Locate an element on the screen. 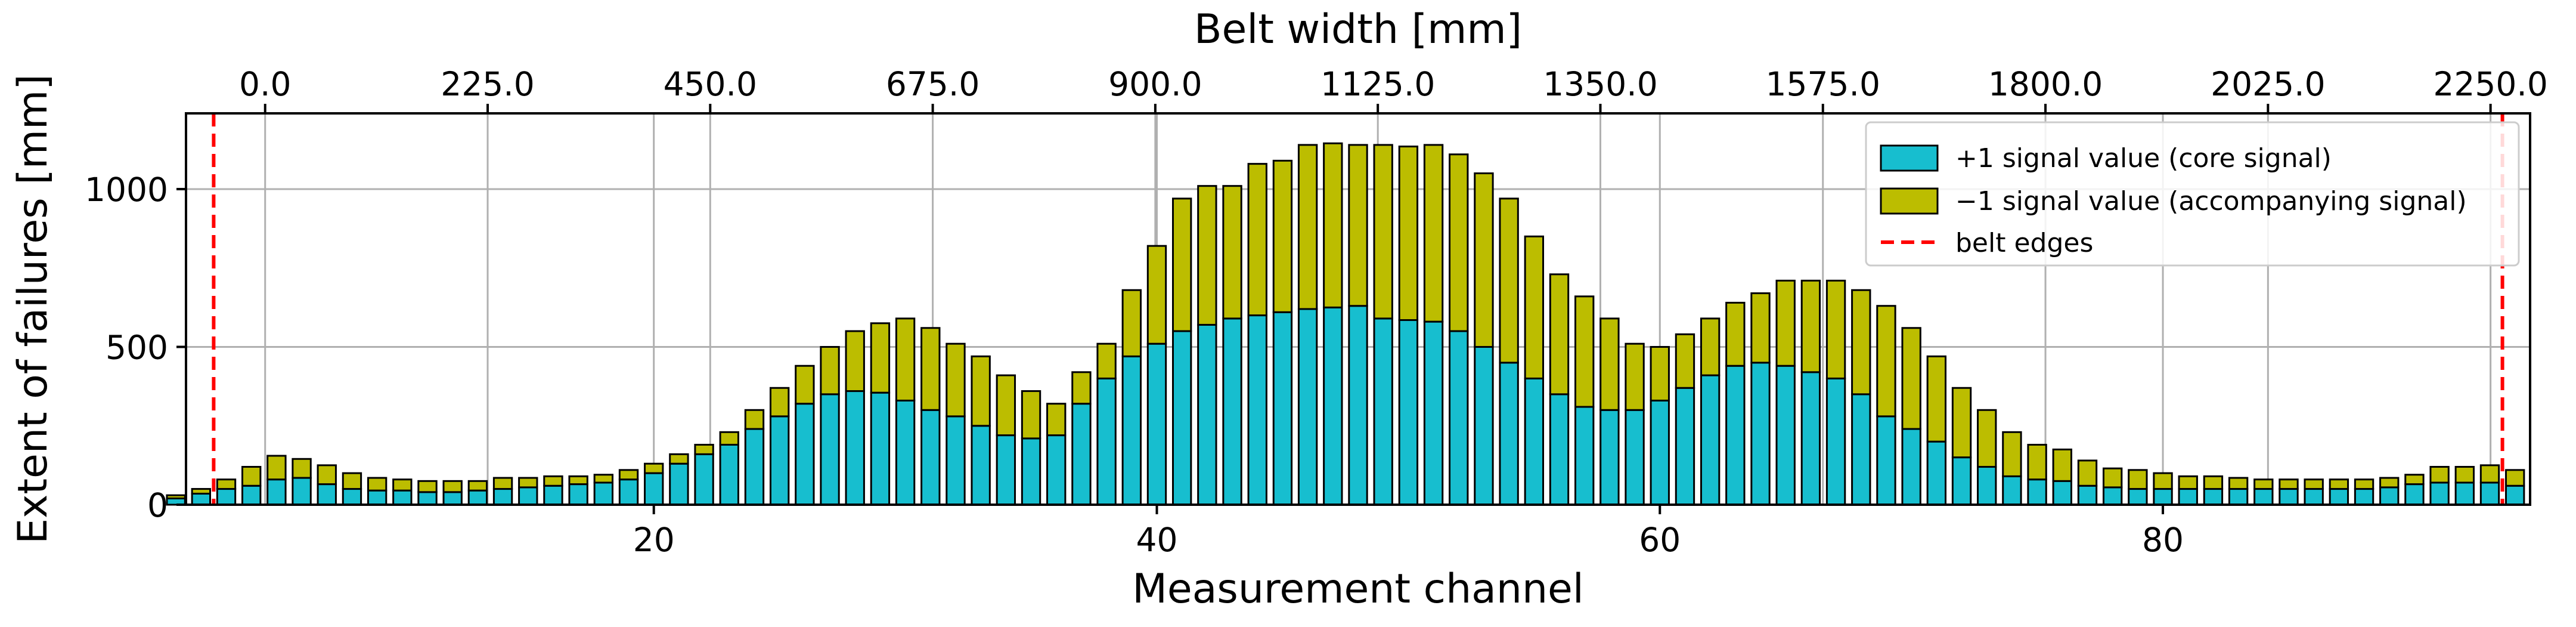 The height and width of the screenshot is (627, 2576). top-x-tick-label: 2025.0 is located at coordinates (2268, 84).